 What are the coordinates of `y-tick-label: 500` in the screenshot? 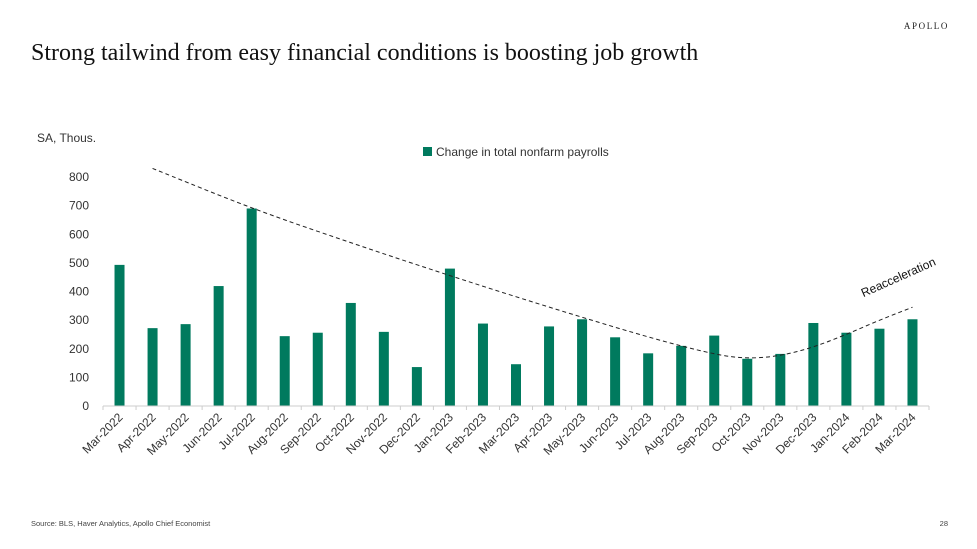 It's located at (79, 263).